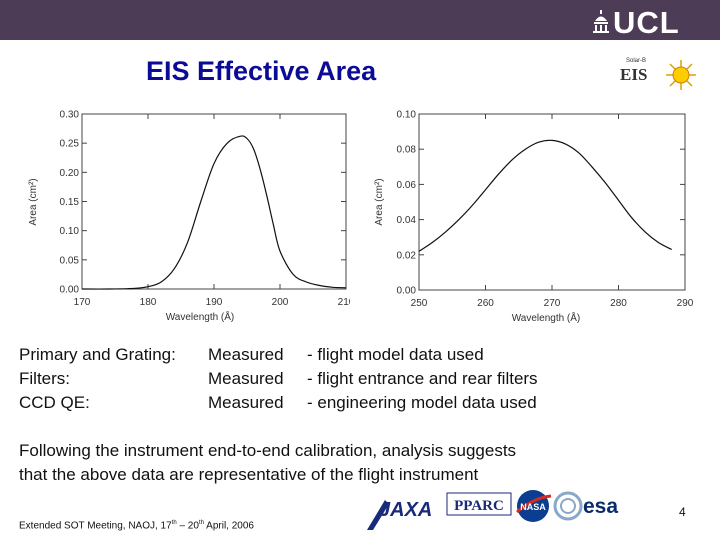  Describe the element at coordinates (485, 303) in the screenshot. I see `x-tick-label: 260` at that location.